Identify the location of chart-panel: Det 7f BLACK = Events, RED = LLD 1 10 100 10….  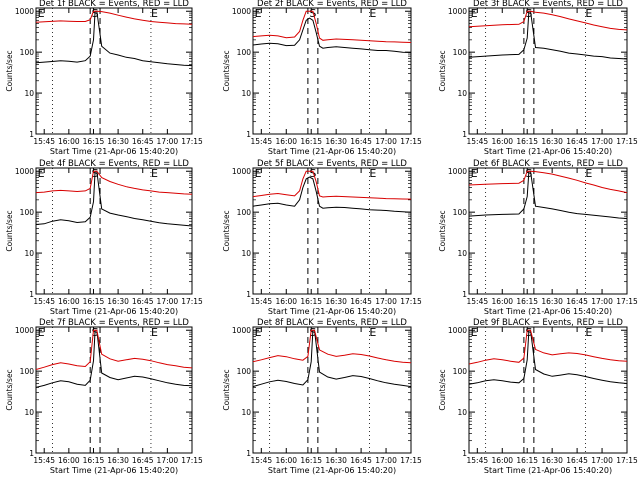
(104, 396).